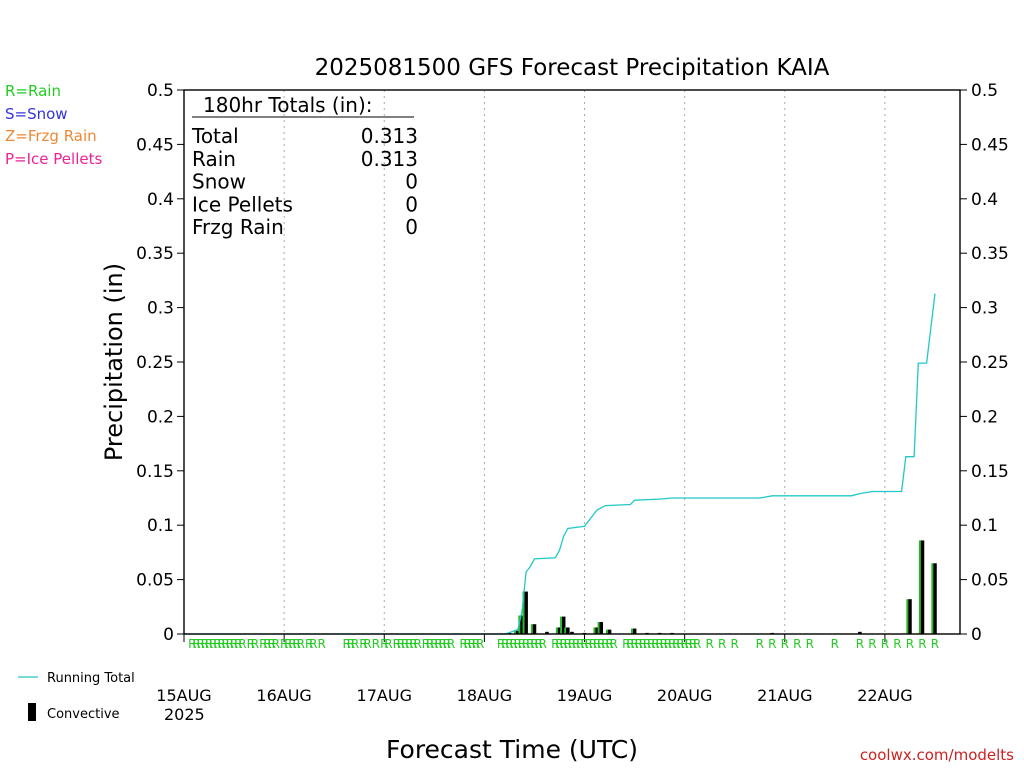 The width and height of the screenshot is (1024, 768). What do you see at coordinates (155, 363) in the screenshot?
I see `y-tick-label-left: 0.25` at bounding box center [155, 363].